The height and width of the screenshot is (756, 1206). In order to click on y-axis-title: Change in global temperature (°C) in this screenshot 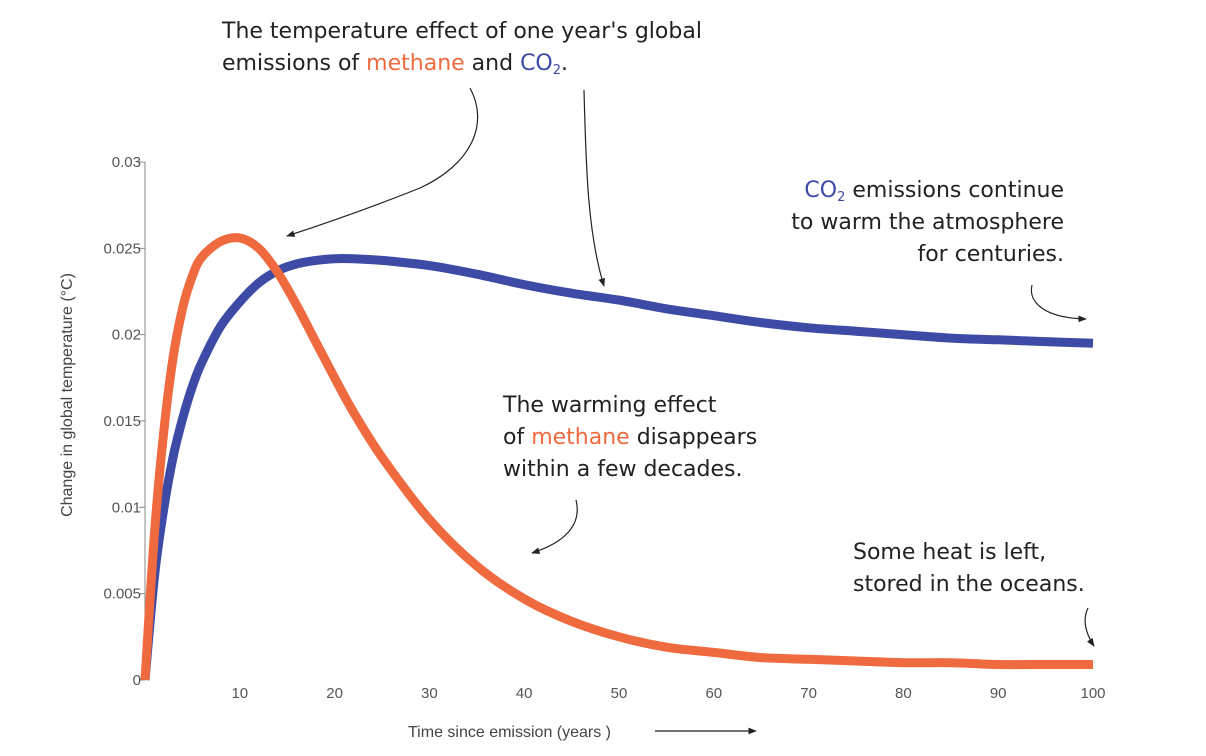, I will do `click(67, 395)`.